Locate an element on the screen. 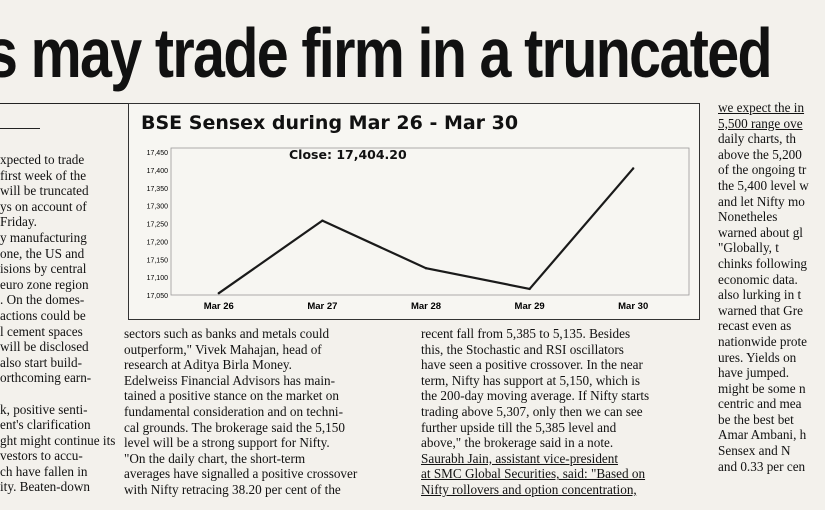 The height and width of the screenshot is (510, 825). x-tick-label: Mar 29 is located at coordinates (530, 306).